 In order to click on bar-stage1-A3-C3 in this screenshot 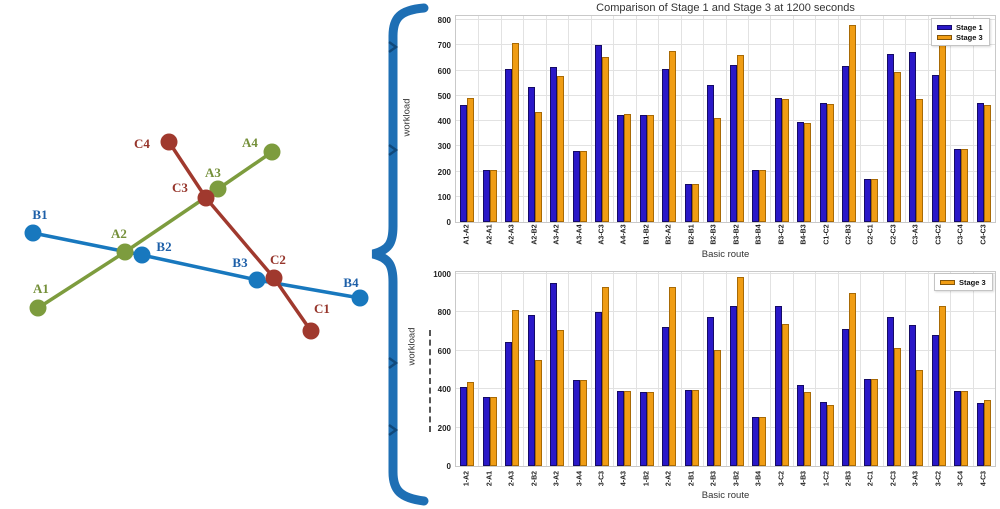, I will do `click(598, 133)`.